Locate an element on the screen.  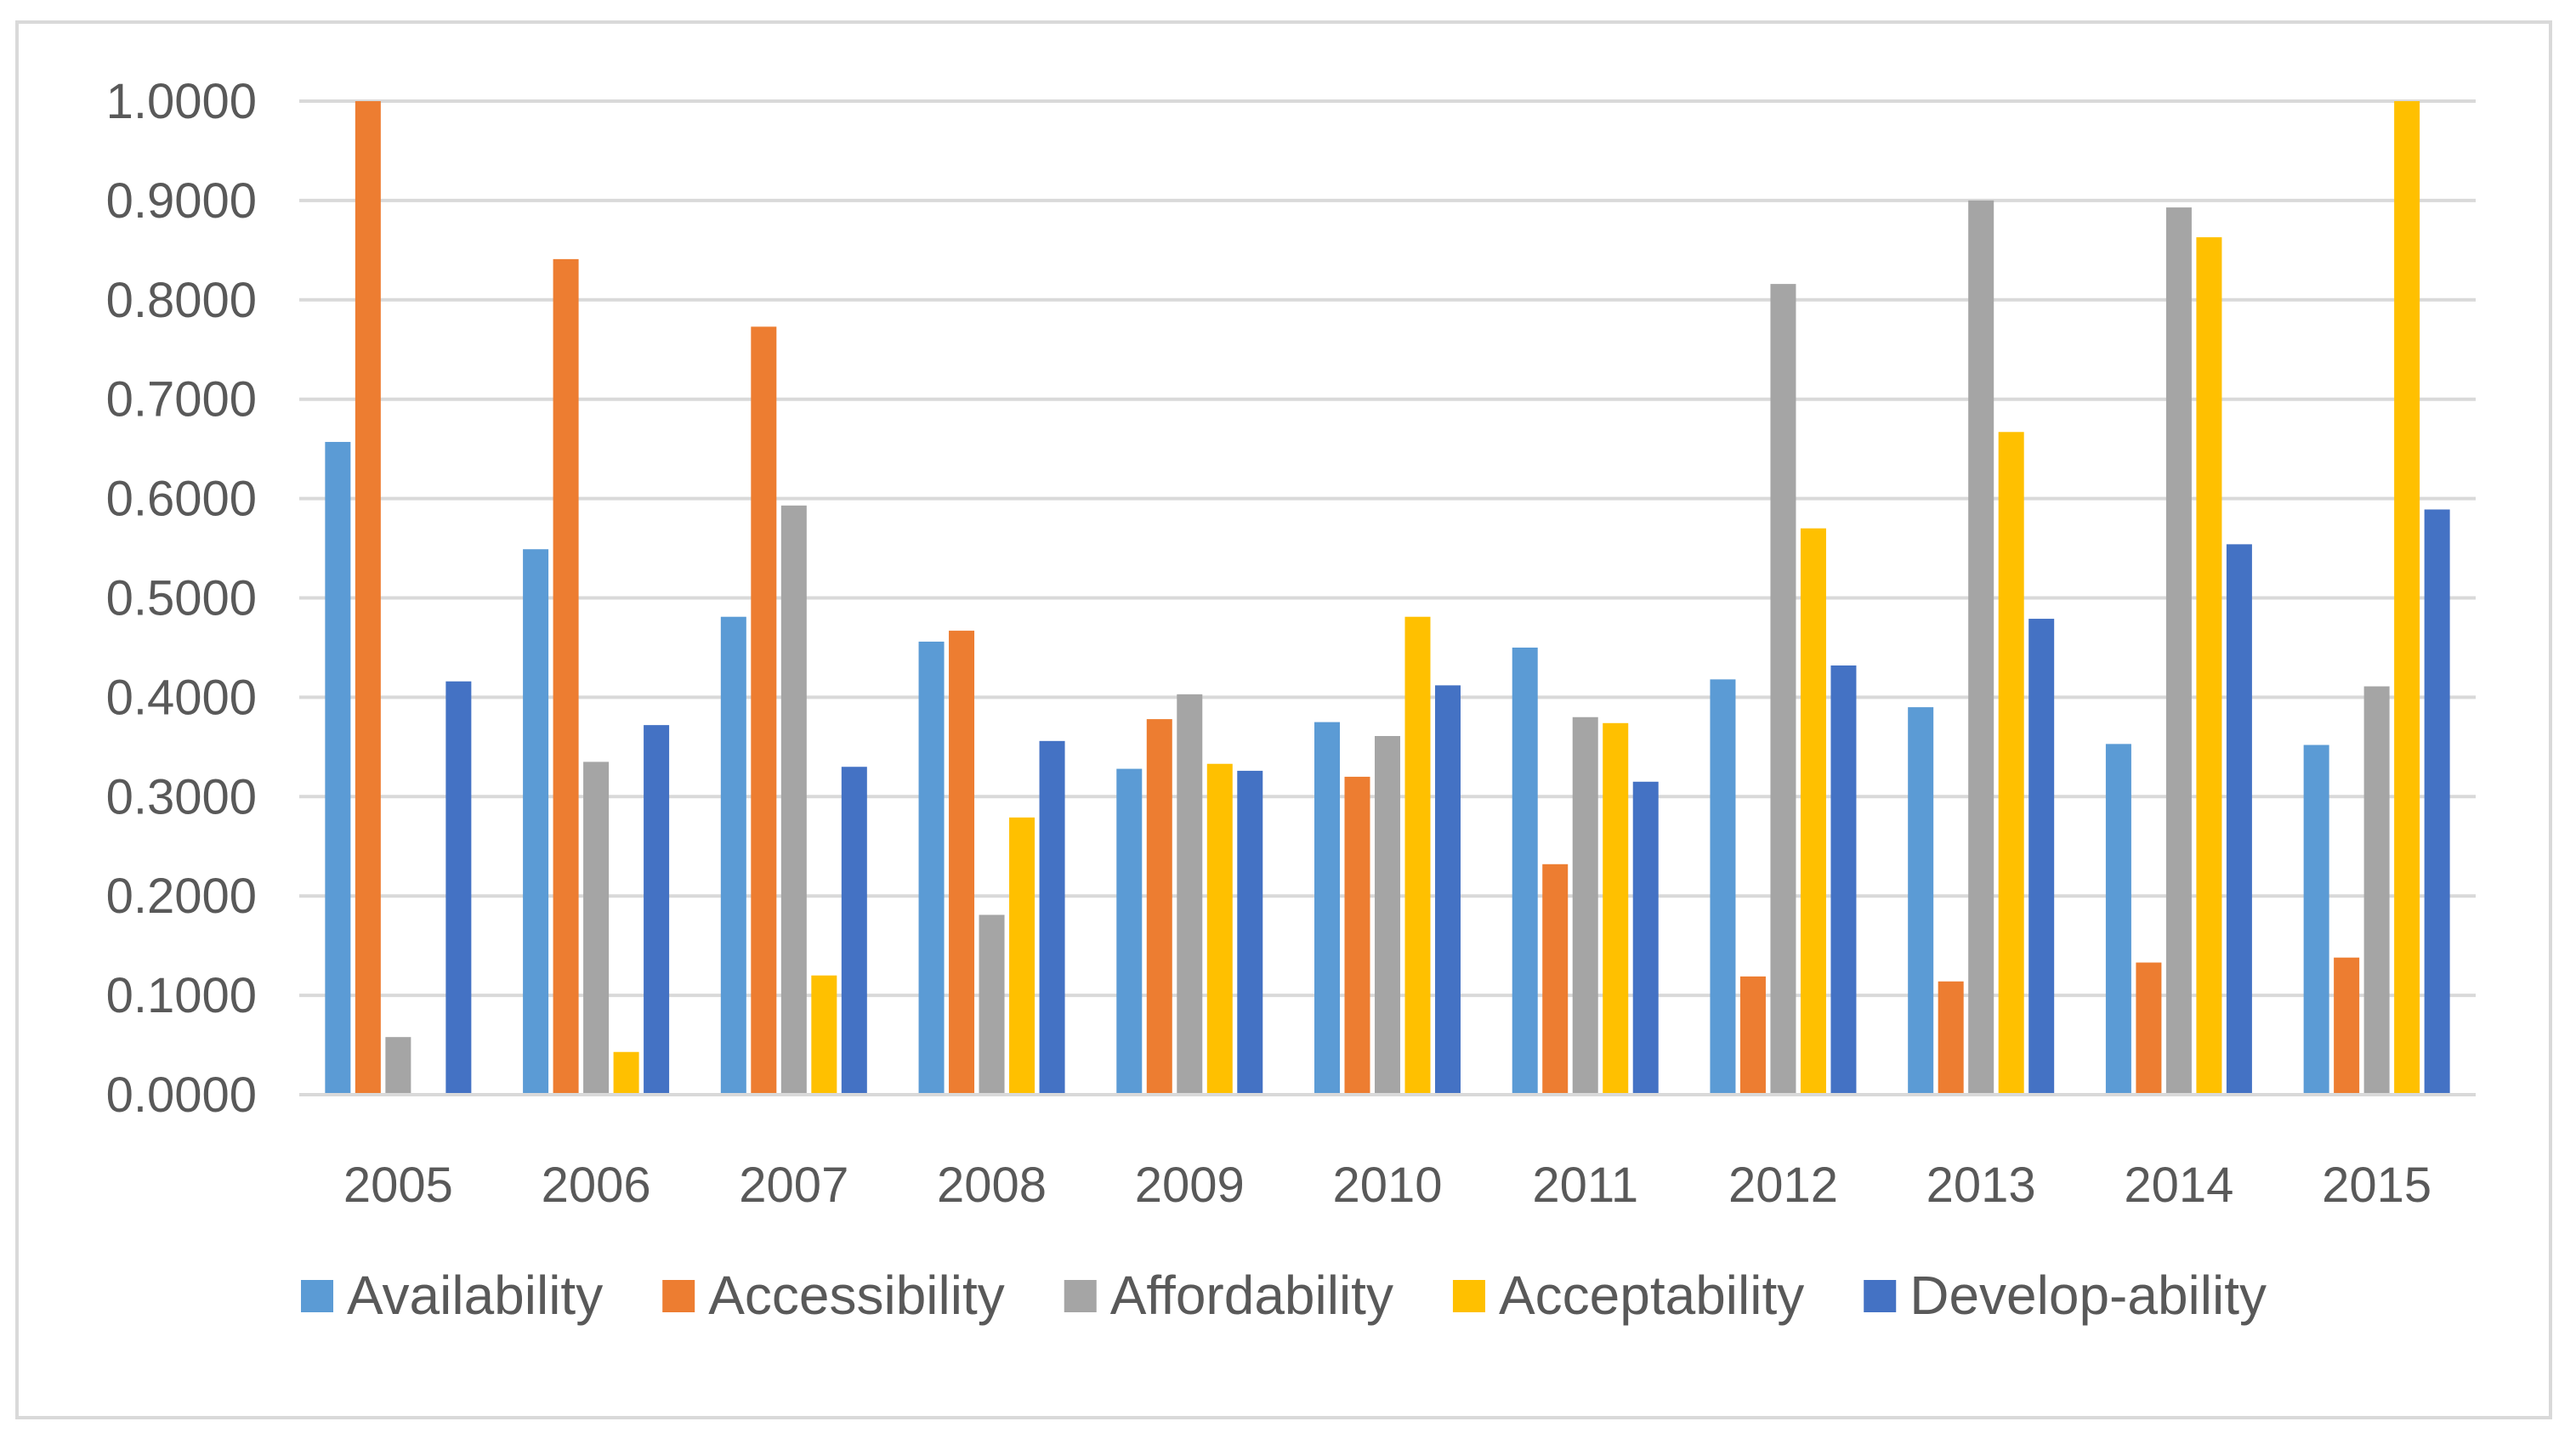
x-tick-label: 2011 is located at coordinates (1585, 1185).